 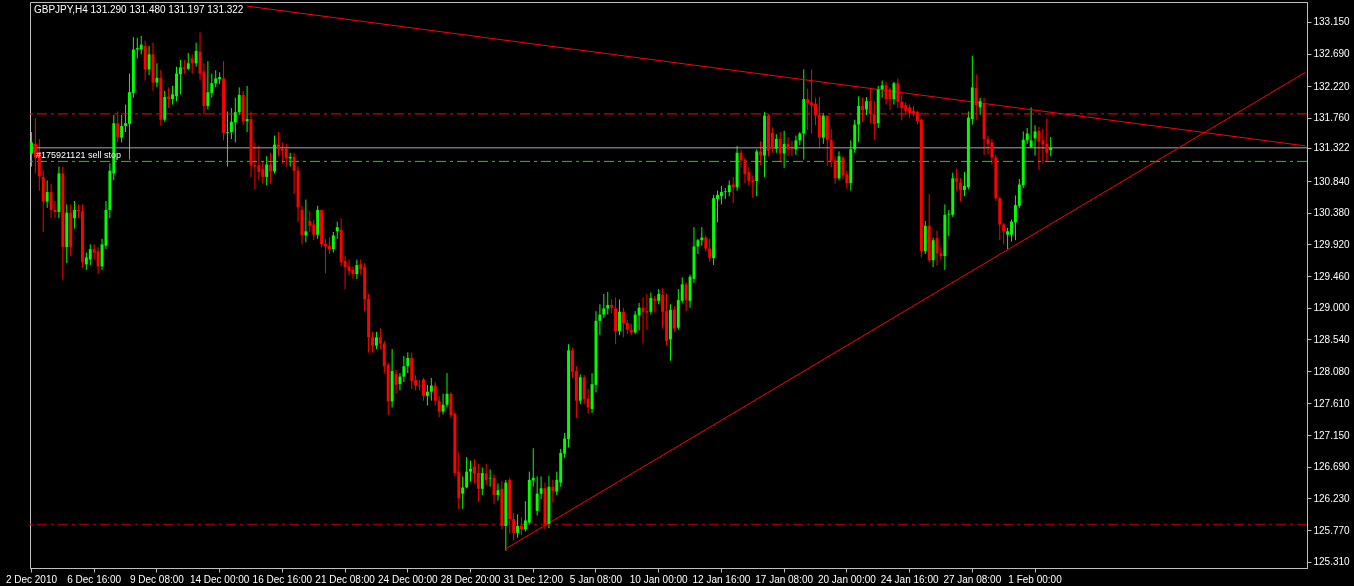 What do you see at coordinates (1332, 339) in the screenshot?
I see `y-tick-label: 128.540` at bounding box center [1332, 339].